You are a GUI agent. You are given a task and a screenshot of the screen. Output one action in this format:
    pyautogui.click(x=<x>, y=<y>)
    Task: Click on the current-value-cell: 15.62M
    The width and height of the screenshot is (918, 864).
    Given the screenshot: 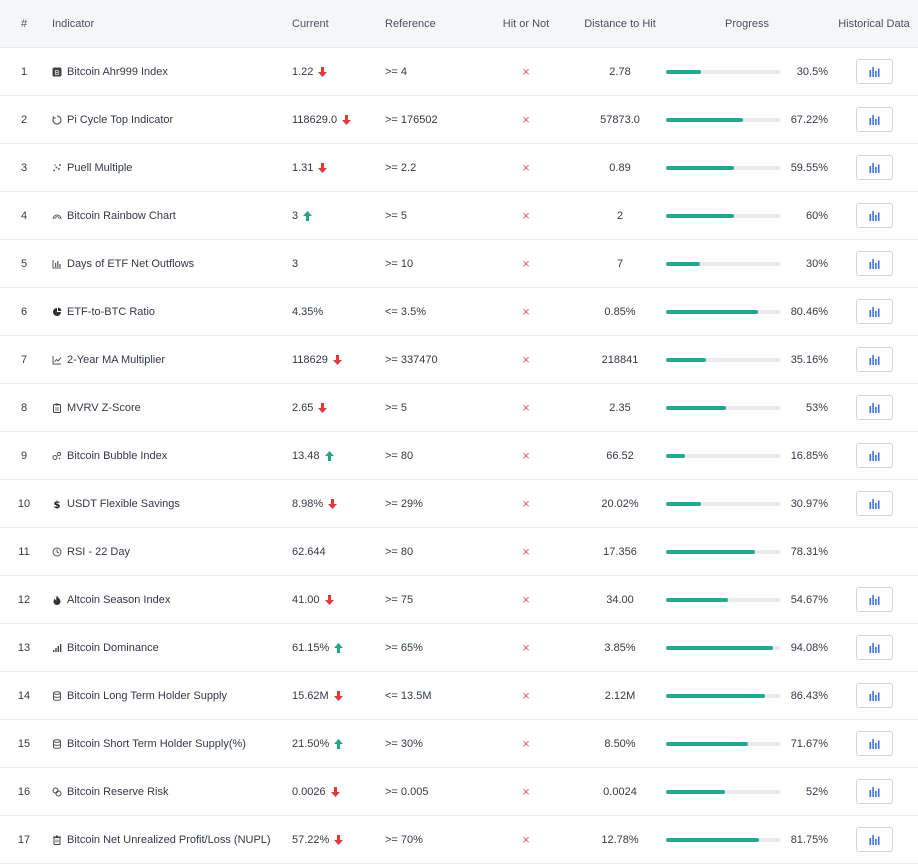 What is the action you would take?
    pyautogui.click(x=337, y=695)
    